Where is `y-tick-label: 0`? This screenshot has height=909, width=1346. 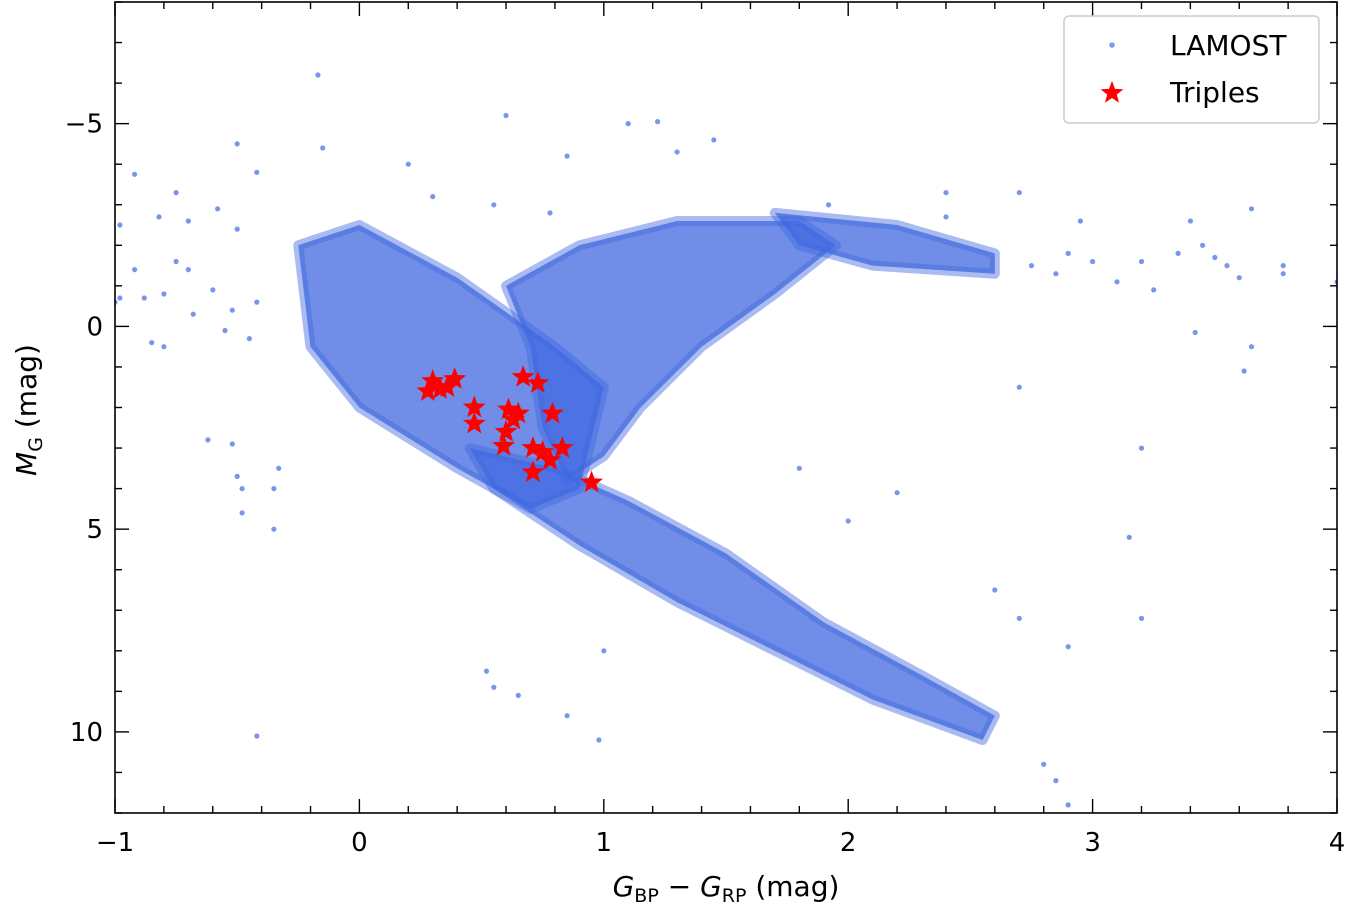
y-tick-label: 0 is located at coordinates (94, 327).